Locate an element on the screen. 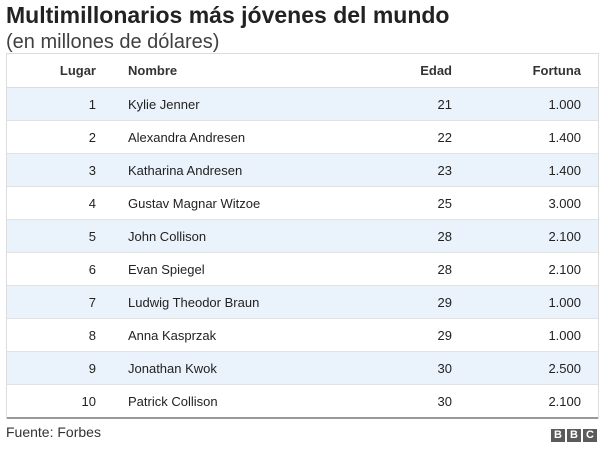 This screenshot has width=608, height=465. table-row: 7 Ludwig Theodor Braun 29 1.000 is located at coordinates (302, 302).